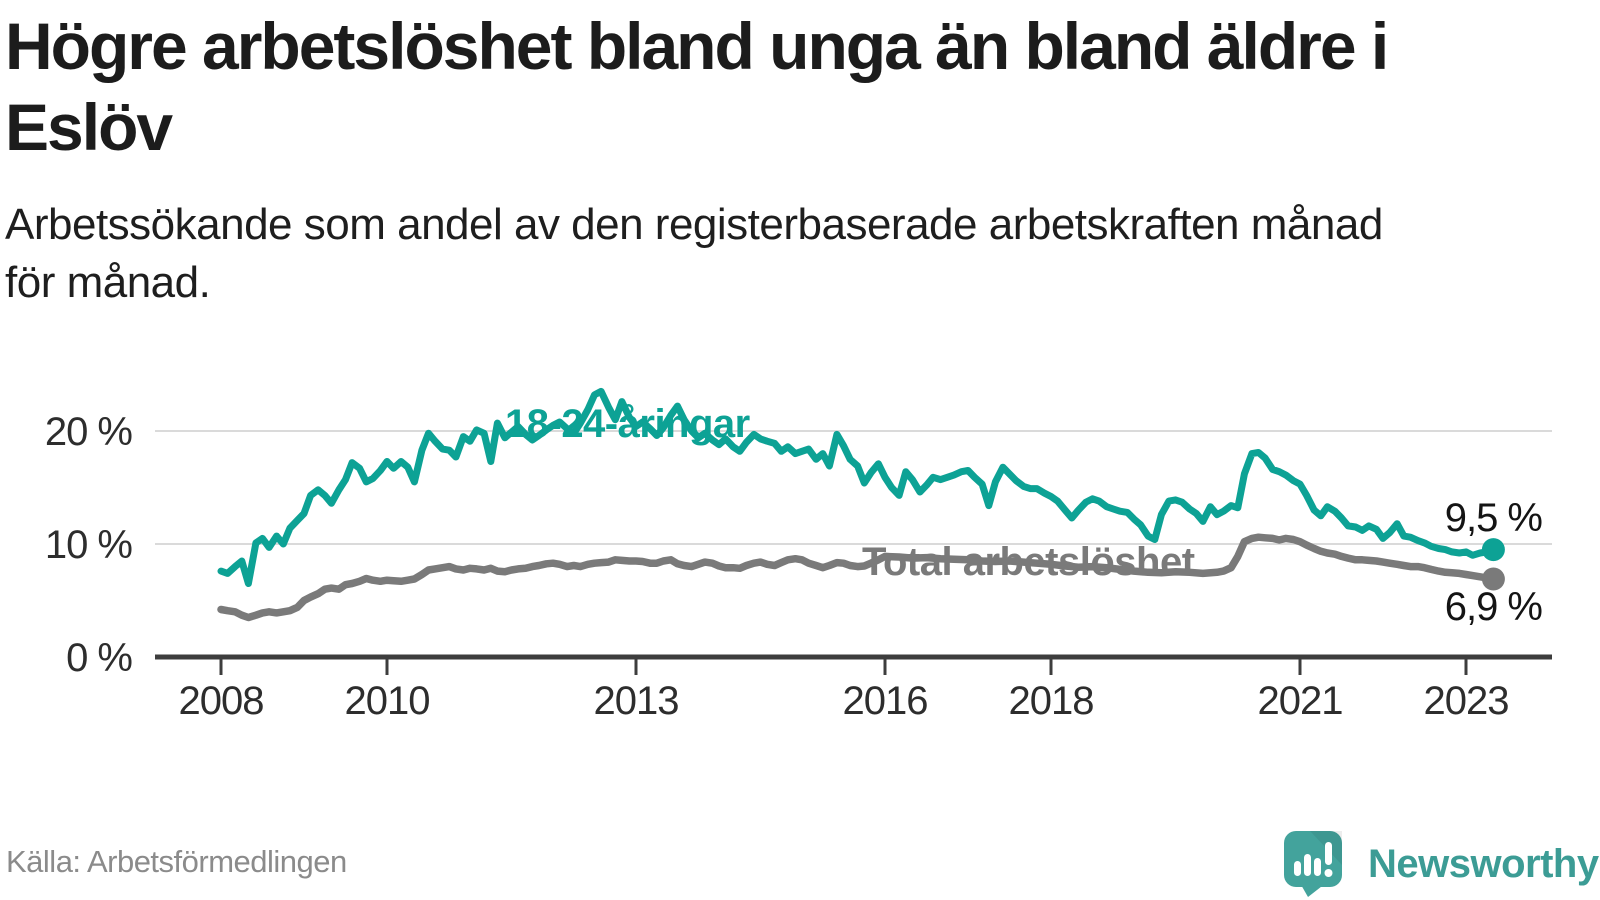  Describe the element at coordinates (1493, 550) in the screenshot. I see `series-end-dot-youth` at that location.